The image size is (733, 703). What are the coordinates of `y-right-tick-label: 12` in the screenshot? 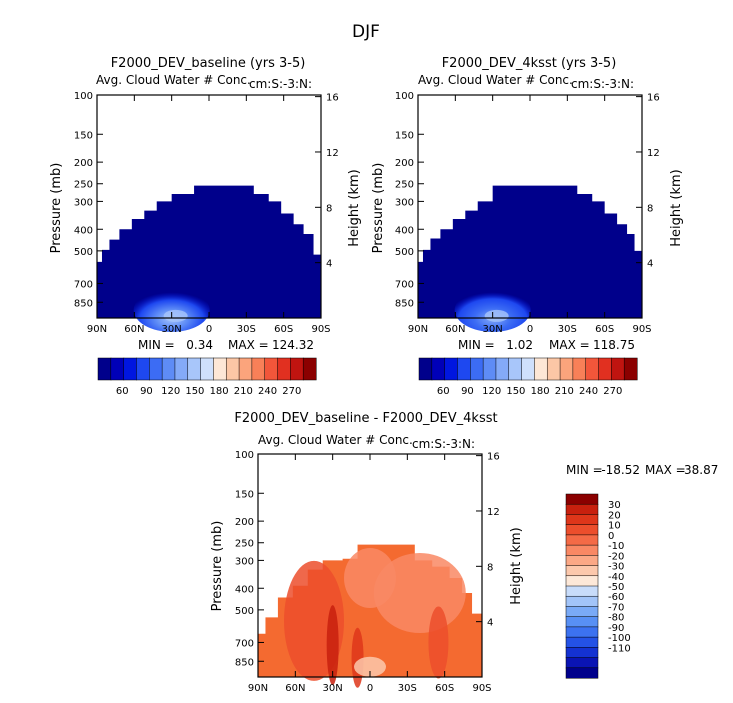 It's located at (493, 512).